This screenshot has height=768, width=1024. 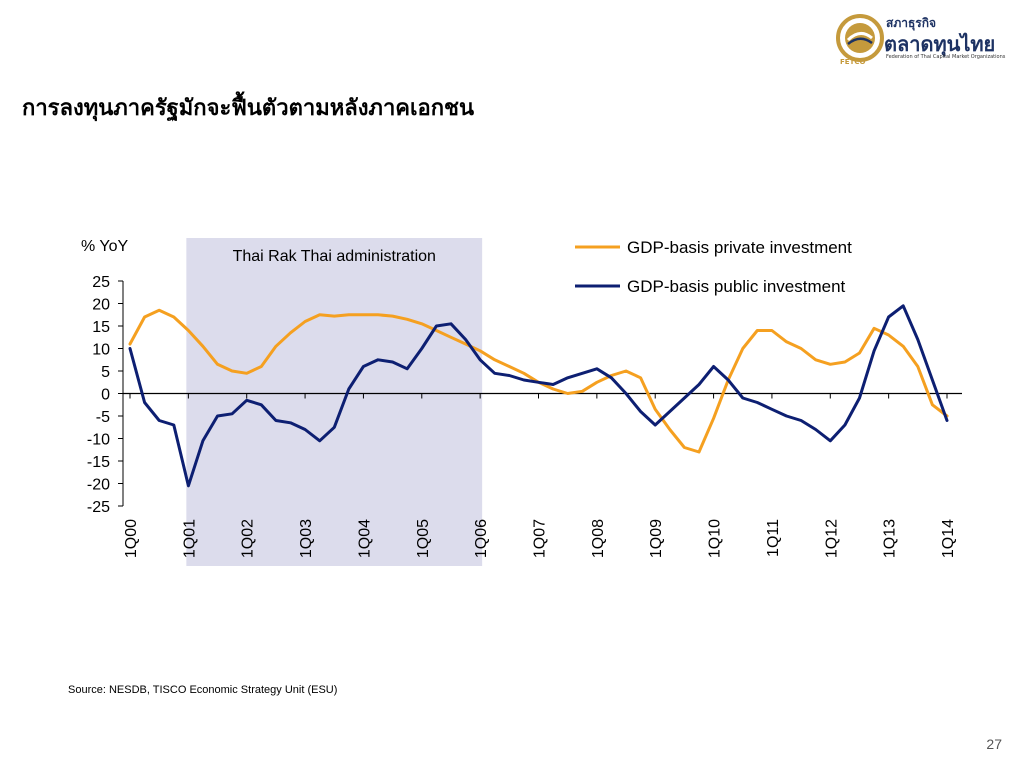 What do you see at coordinates (101, 282) in the screenshot?
I see `y-tick-label: 25` at bounding box center [101, 282].